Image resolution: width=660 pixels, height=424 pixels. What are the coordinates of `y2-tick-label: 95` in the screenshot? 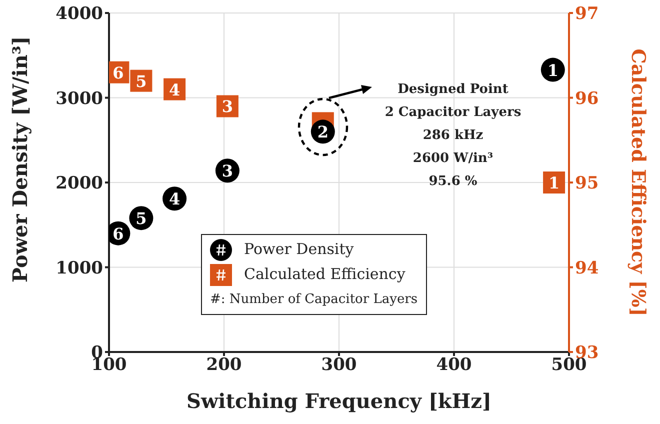 It's located at (587, 184).